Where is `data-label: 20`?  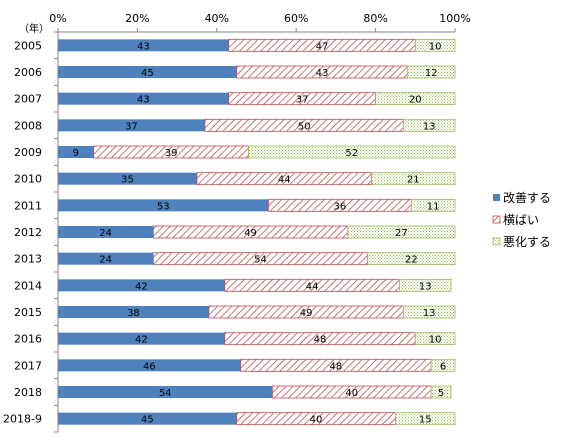 data-label: 20 is located at coordinates (415, 100).